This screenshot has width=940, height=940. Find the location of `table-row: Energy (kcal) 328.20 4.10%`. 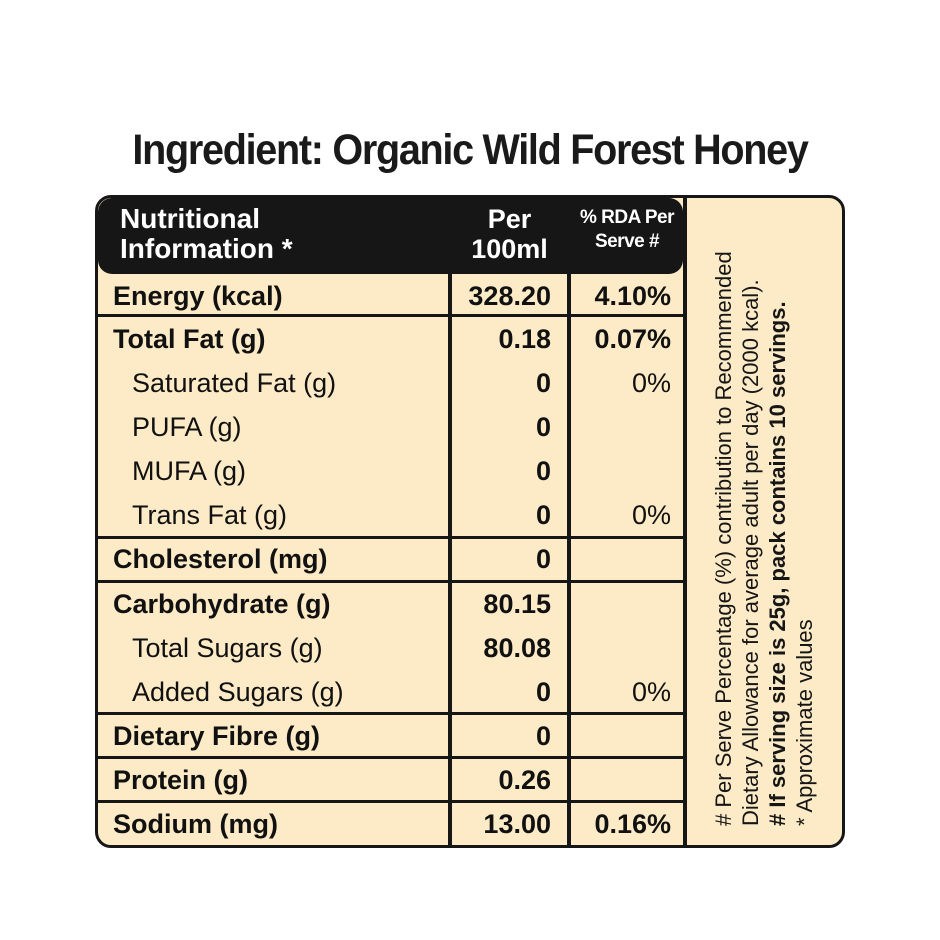

table-row: Energy (kcal) 328.20 4.10% is located at coordinates (390, 296).